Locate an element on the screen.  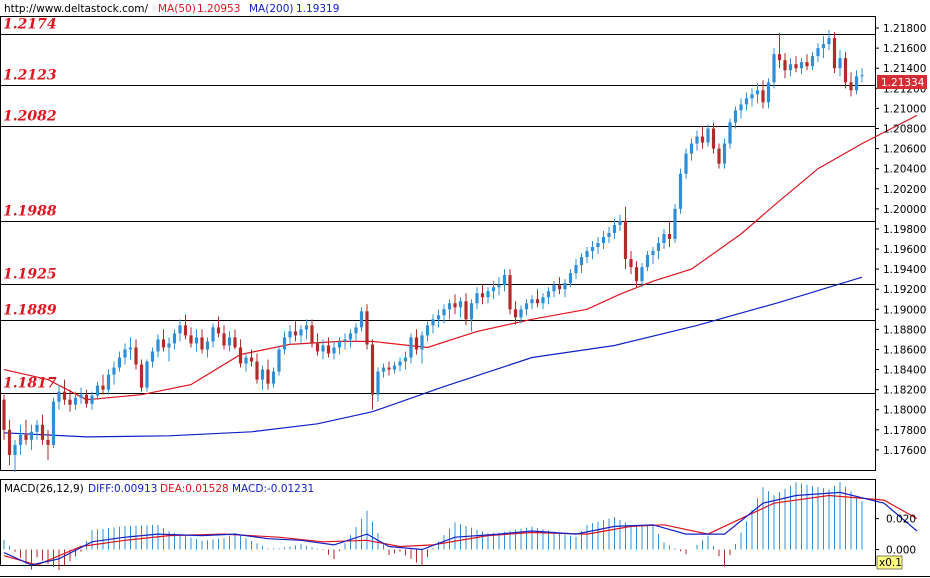
price-tick-label: 1.20200 is located at coordinates (904, 190).